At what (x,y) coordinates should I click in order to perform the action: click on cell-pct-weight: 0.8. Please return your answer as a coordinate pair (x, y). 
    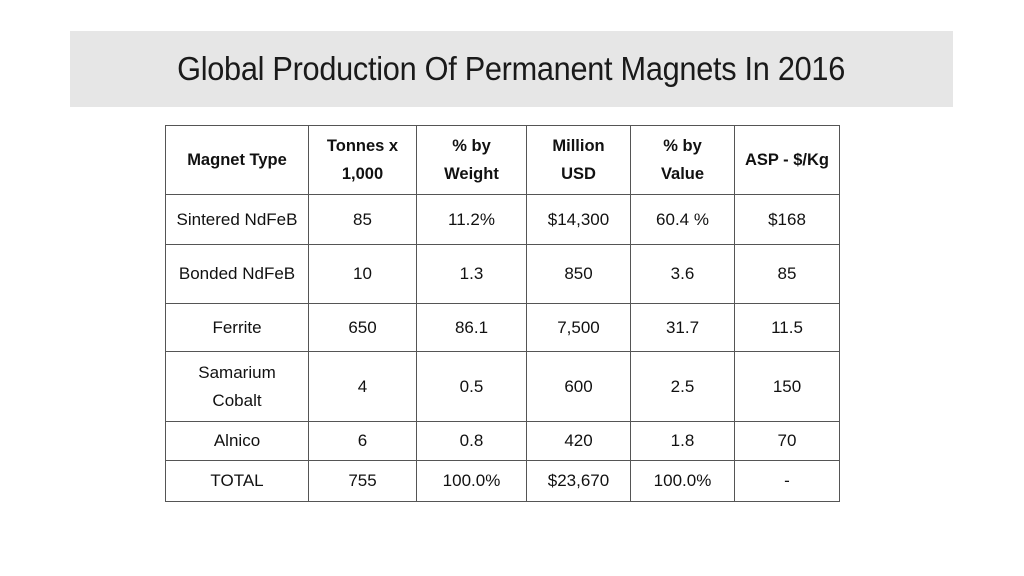
    Looking at the image, I should click on (471, 441).